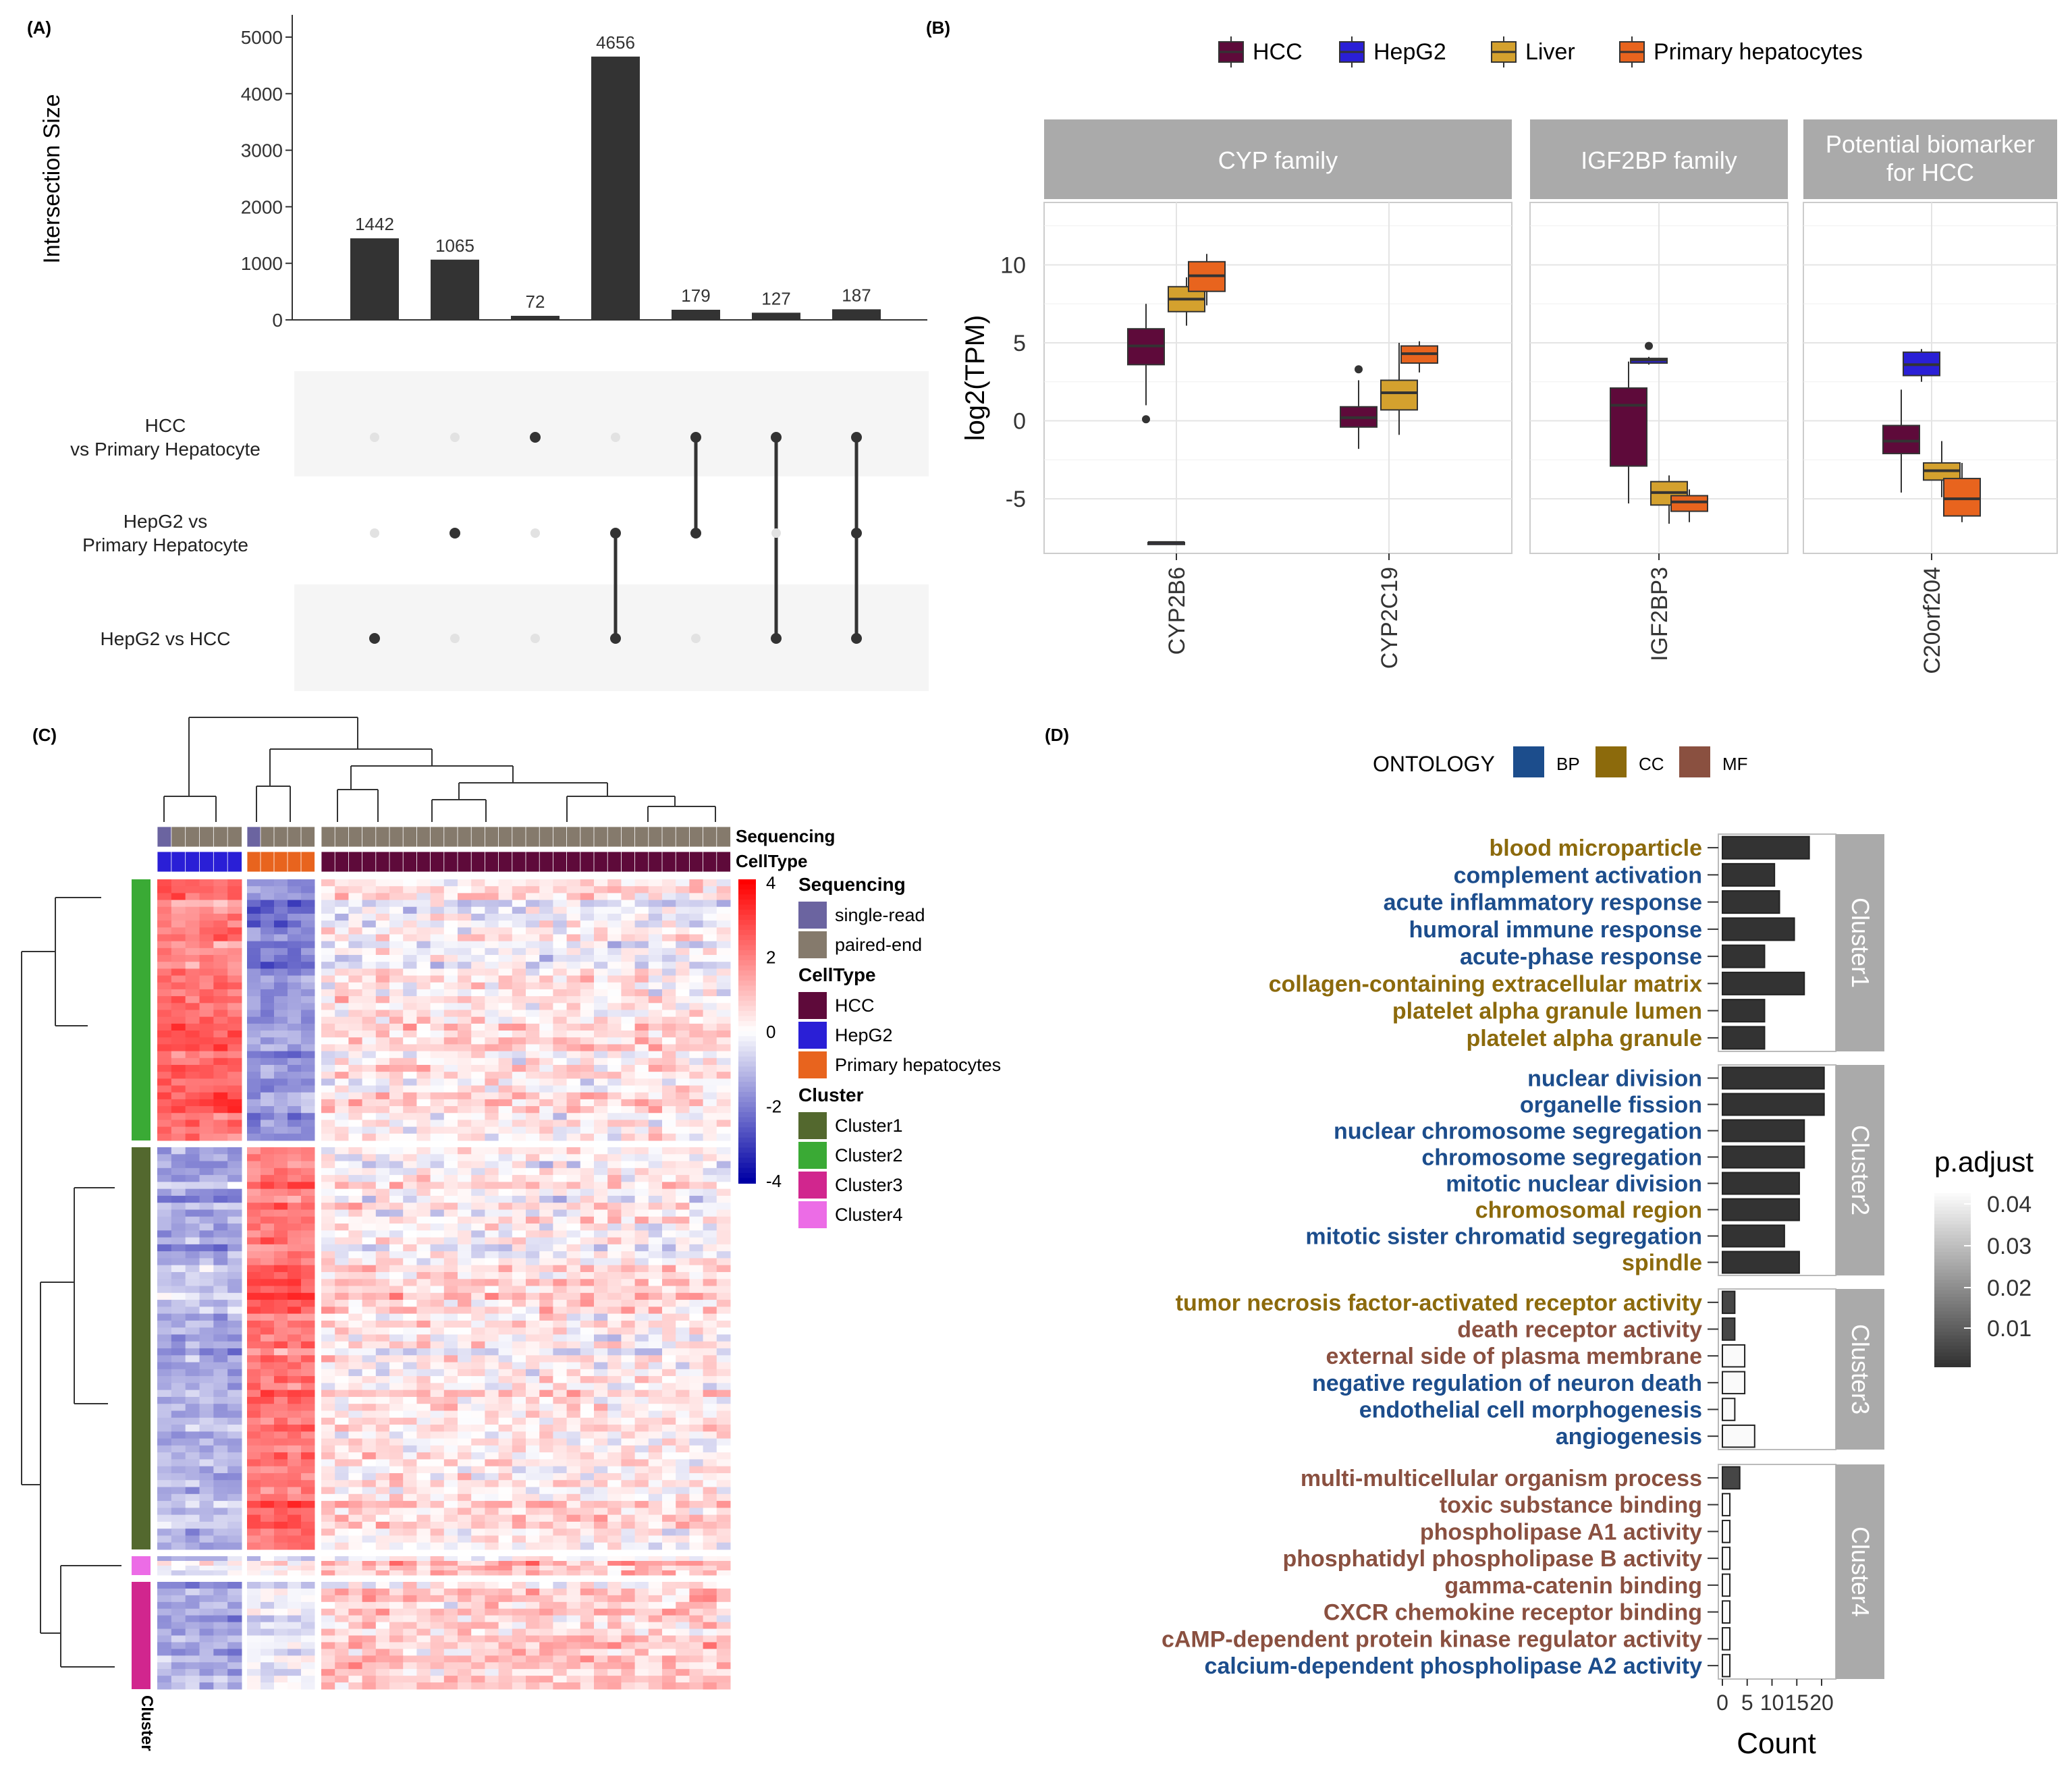  I want to click on annotation-celltype-cell, so click(178, 862).